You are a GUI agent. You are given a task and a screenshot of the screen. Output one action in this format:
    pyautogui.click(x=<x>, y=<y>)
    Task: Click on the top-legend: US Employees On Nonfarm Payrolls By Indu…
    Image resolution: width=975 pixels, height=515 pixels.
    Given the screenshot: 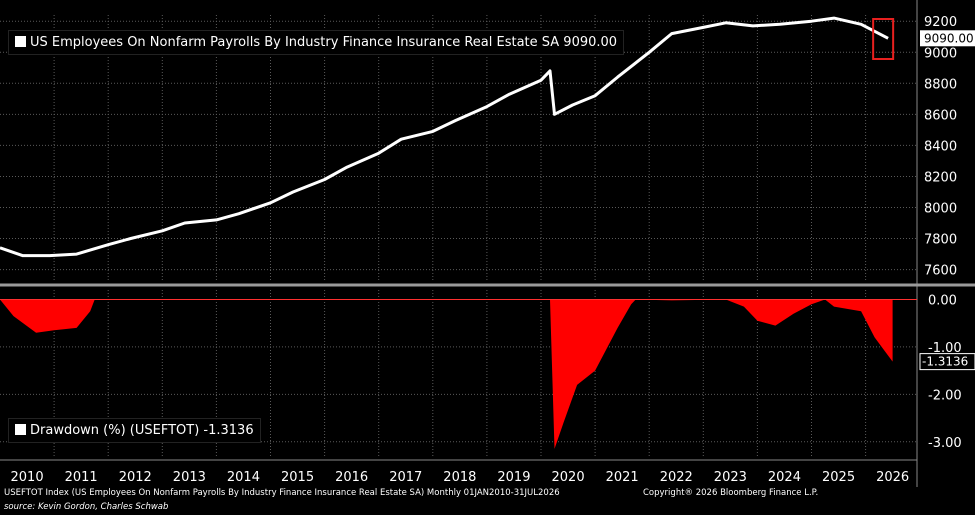 What is the action you would take?
    pyautogui.click(x=316, y=42)
    